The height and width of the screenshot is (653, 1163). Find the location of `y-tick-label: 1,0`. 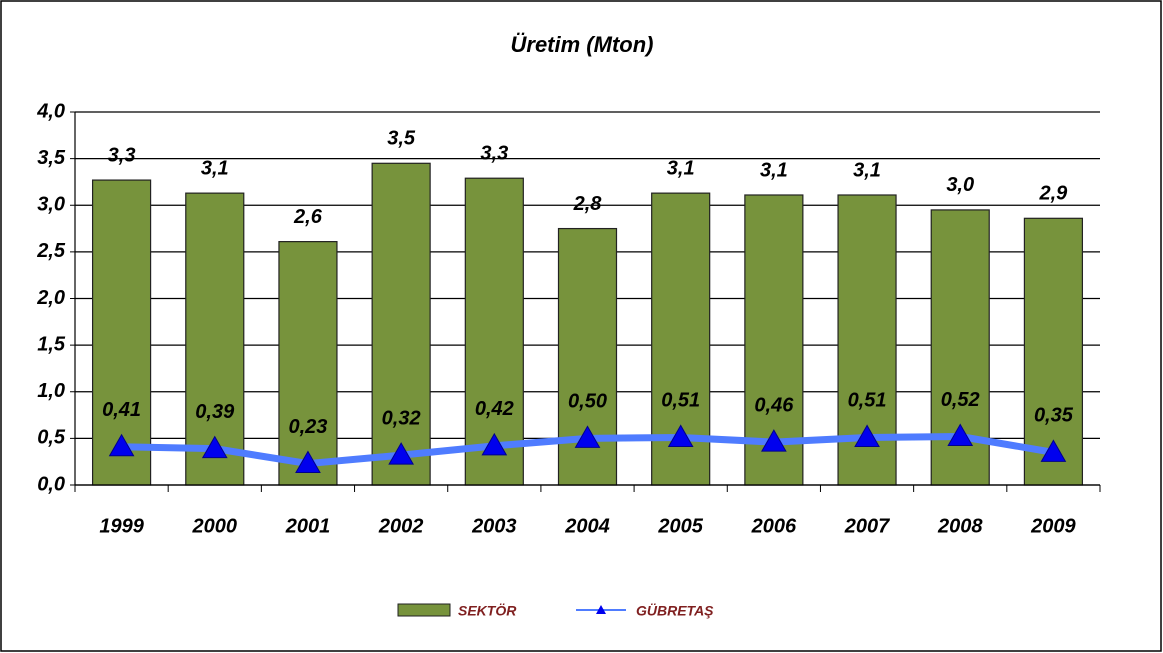

y-tick-label: 1,0 is located at coordinates (51, 391).